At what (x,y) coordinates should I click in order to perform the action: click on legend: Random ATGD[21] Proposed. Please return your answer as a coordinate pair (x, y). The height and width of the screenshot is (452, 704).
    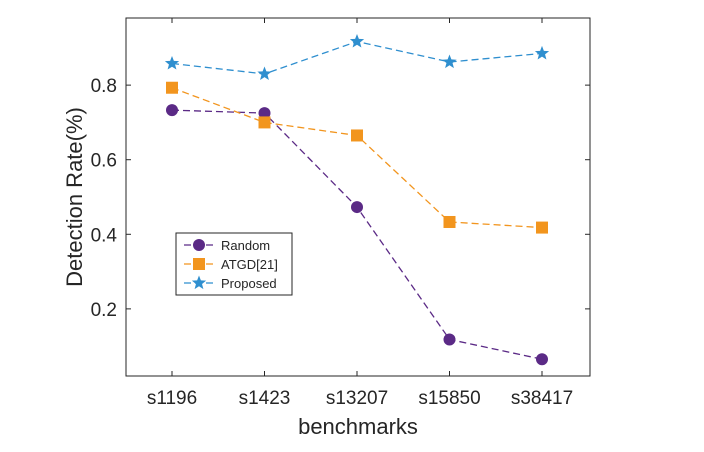
    Looking at the image, I should click on (234, 264).